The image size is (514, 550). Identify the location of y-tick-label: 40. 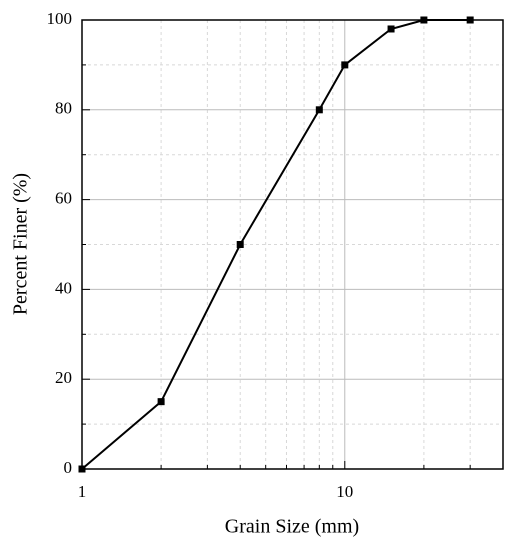
(63, 287).